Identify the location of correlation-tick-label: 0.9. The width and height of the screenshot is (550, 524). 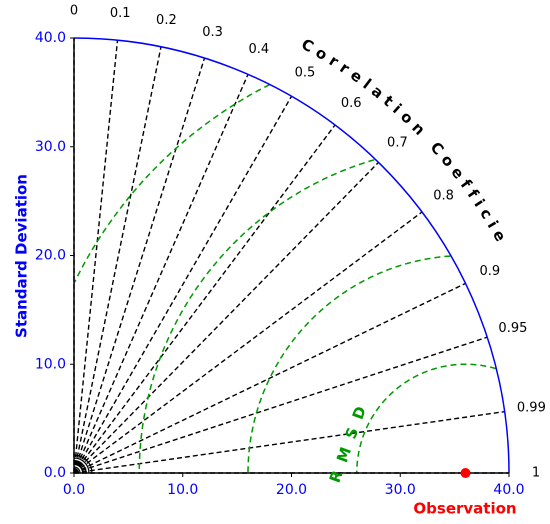
(489, 271).